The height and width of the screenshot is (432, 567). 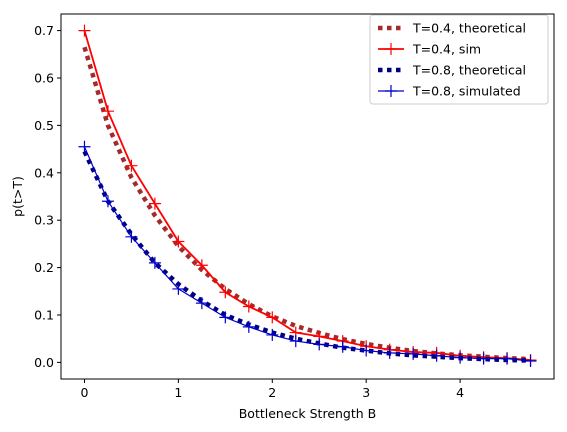 I want to click on legend-item: T=0.8, theoretical, so click(x=452, y=70).